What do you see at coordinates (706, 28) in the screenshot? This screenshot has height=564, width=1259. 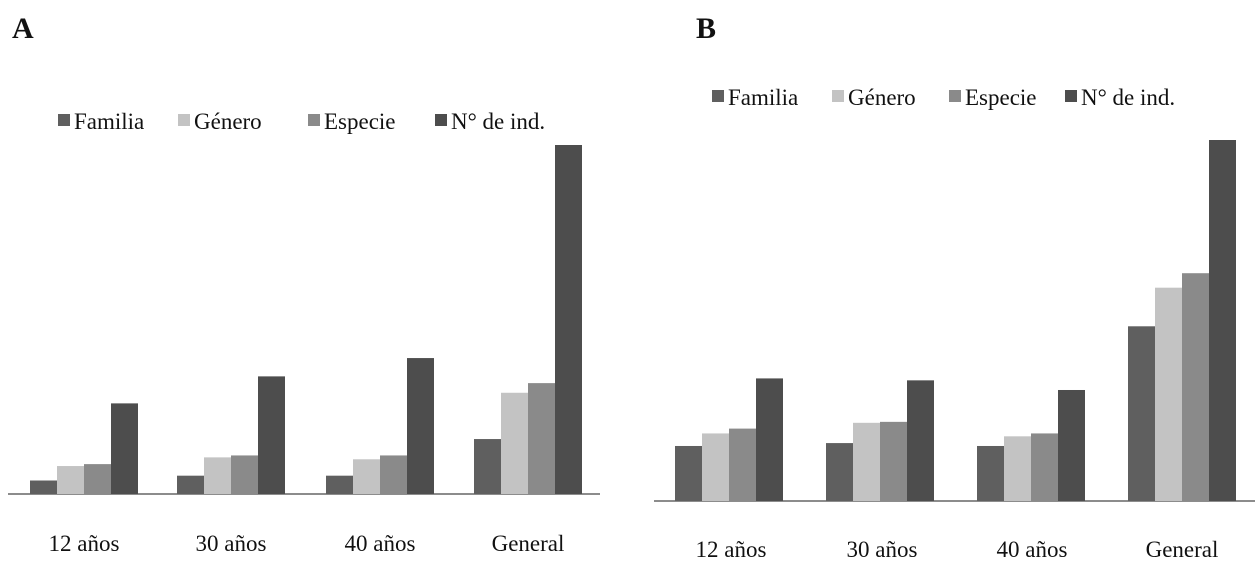 I see `panel-label: B` at bounding box center [706, 28].